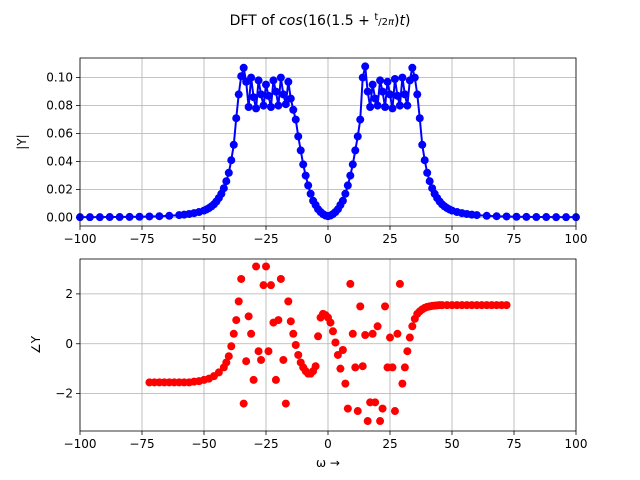 Image resolution: width=640 pixels, height=480 pixels. I want to click on x-tick-label: 75, so click(513, 444).